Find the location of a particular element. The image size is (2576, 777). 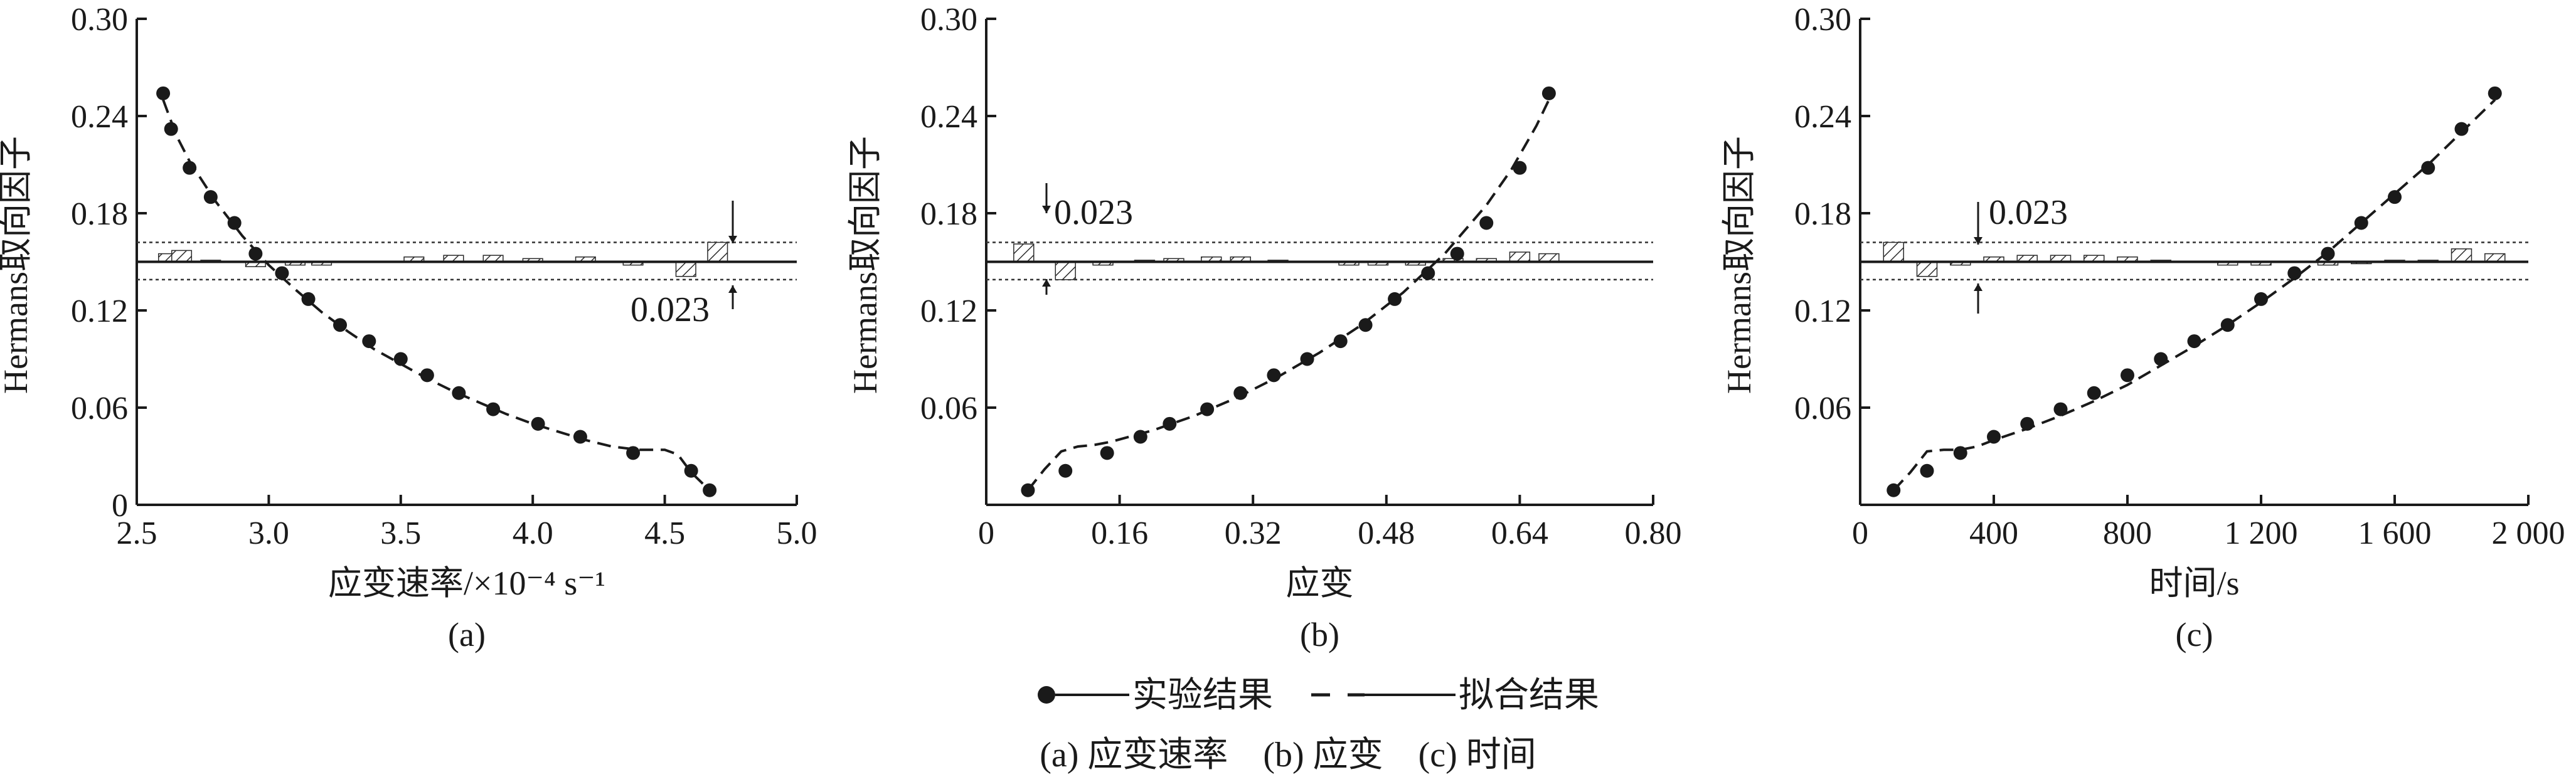

x-tick-label: 0.80 is located at coordinates (1653, 533).